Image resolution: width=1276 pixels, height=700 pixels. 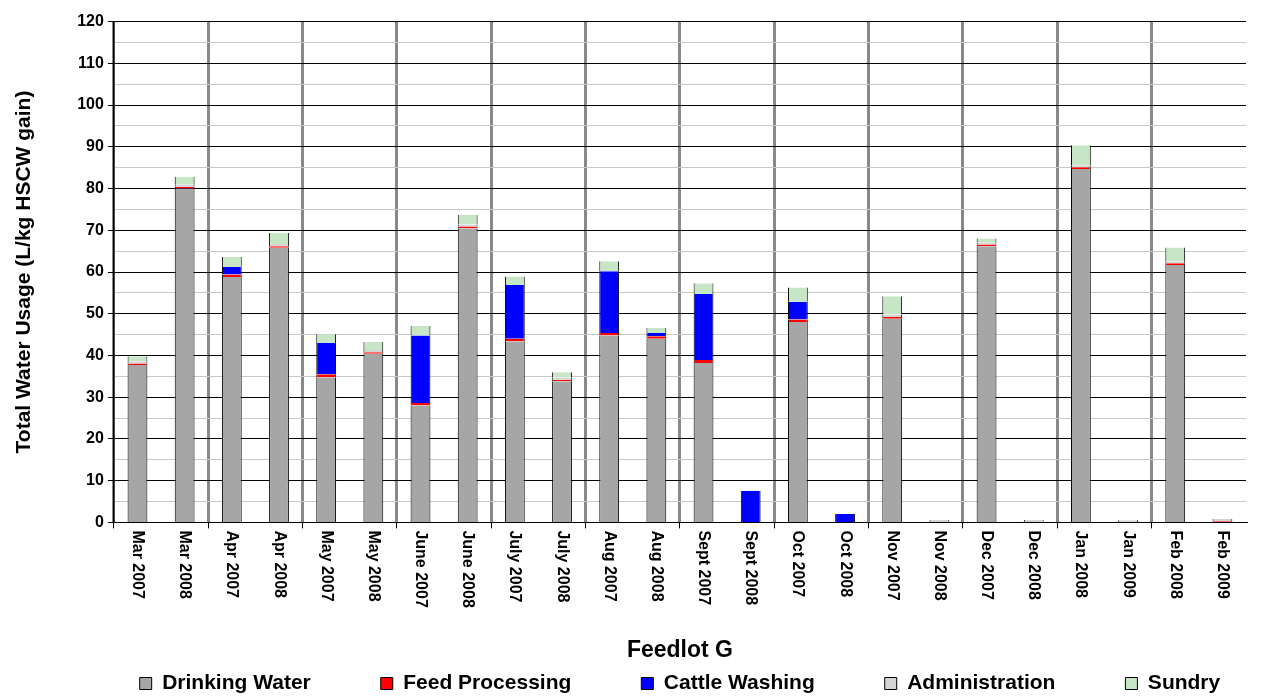 What do you see at coordinates (469, 569) in the screenshot?
I see `x-tick-label: June 2008` at bounding box center [469, 569].